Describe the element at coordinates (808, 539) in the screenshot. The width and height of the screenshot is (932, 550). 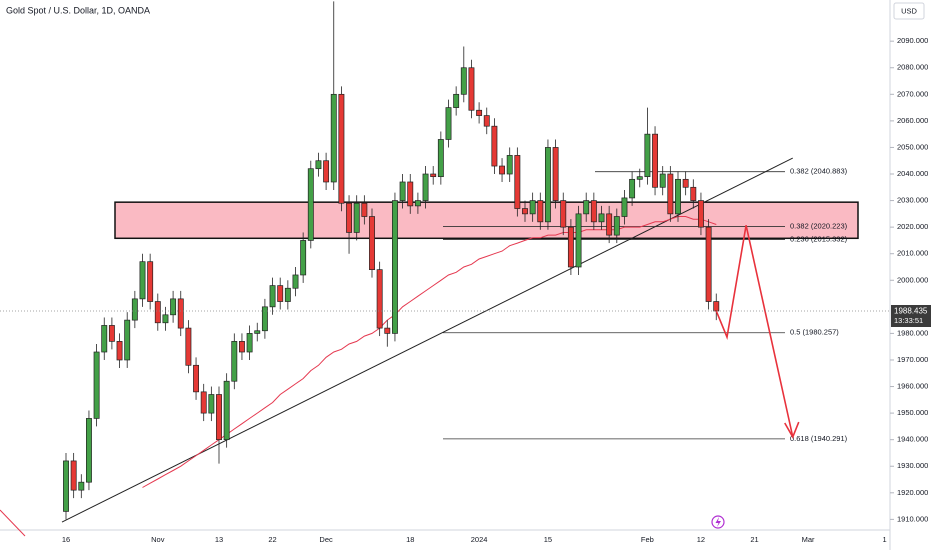
I see `x-tick-label: Mar` at that location.